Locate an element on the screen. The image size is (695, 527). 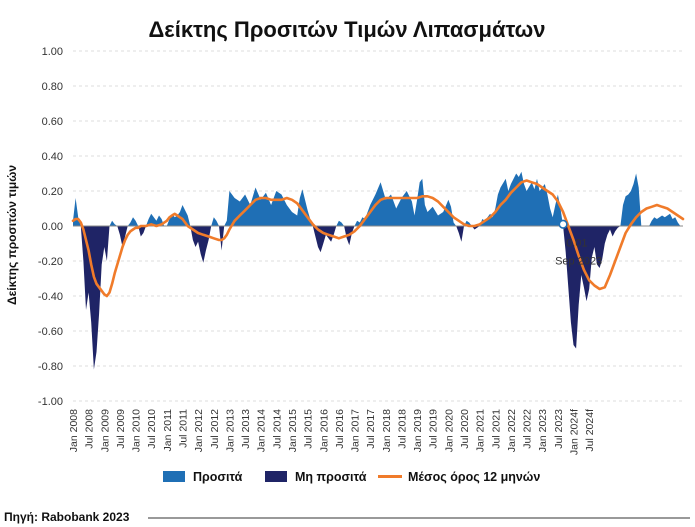
y-tick-label: 1.00 is located at coordinates (52, 52).